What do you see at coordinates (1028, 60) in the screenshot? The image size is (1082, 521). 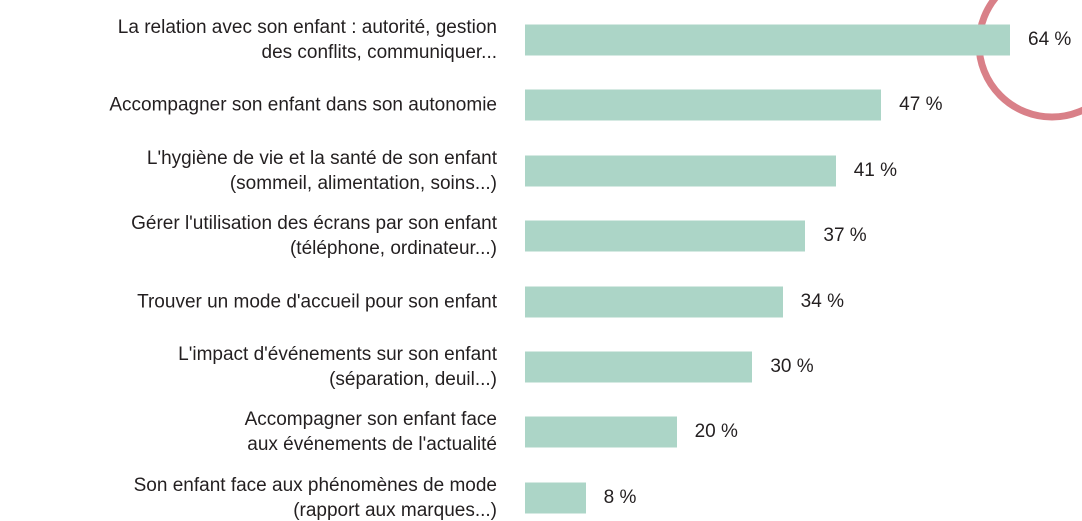 I see `highlight-circle` at bounding box center [1028, 60].